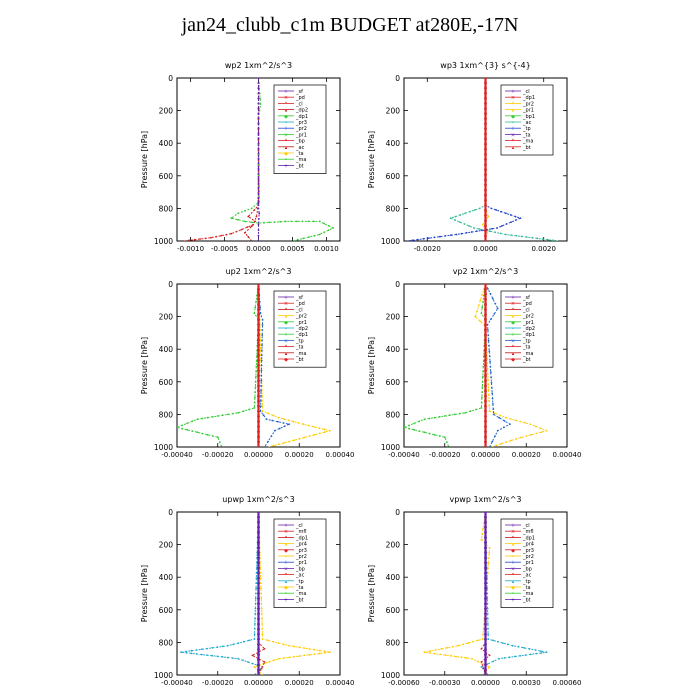 The height and width of the screenshot is (700, 700). What do you see at coordinates (166, 577) in the screenshot?
I see `y-tick-label: 400` at bounding box center [166, 577].